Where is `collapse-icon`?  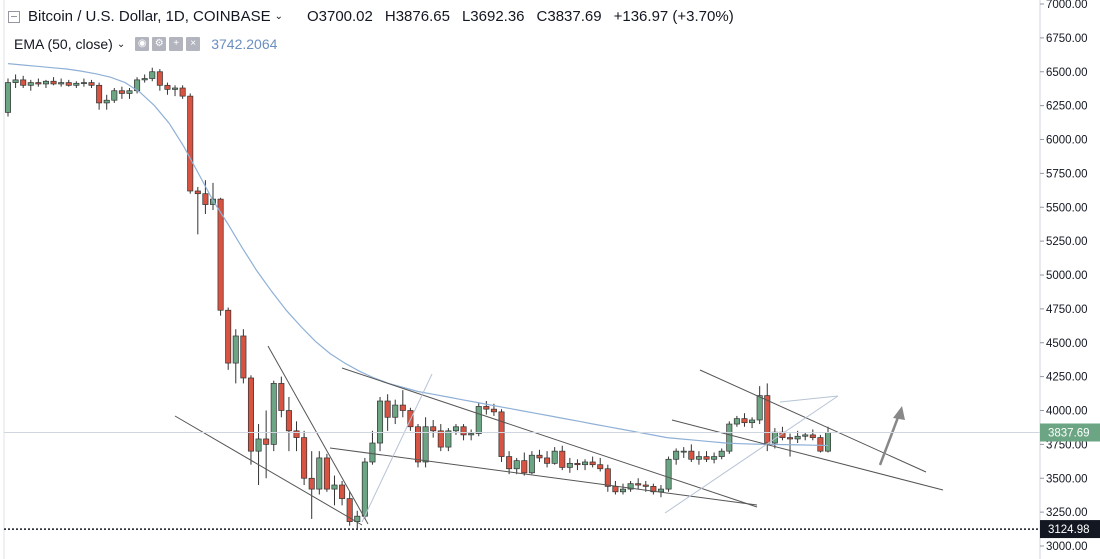
collapse-icon is located at coordinates (14, 16).